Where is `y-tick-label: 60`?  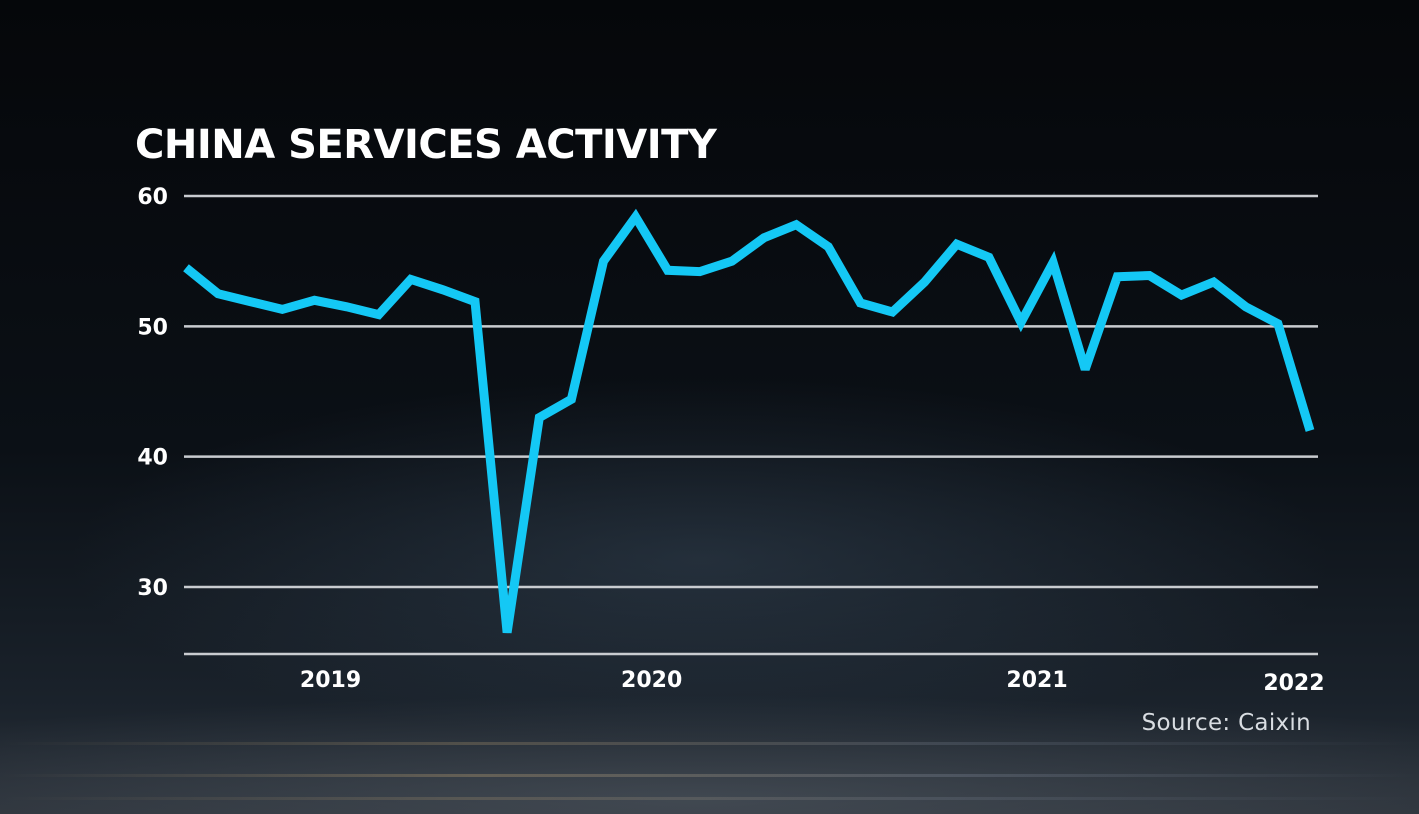
y-tick-label: 60 is located at coordinates (152, 197).